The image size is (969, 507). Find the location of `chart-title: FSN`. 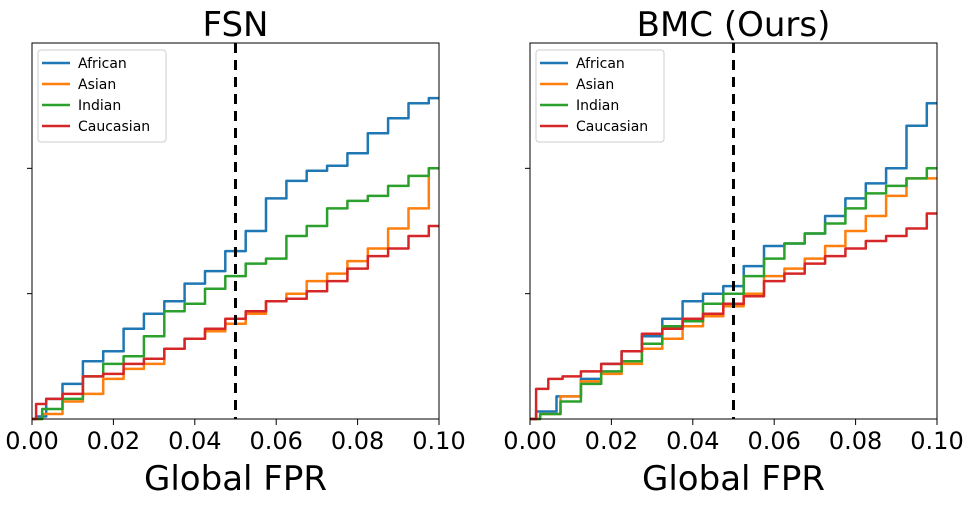

chart-title: FSN is located at coordinates (236, 25).